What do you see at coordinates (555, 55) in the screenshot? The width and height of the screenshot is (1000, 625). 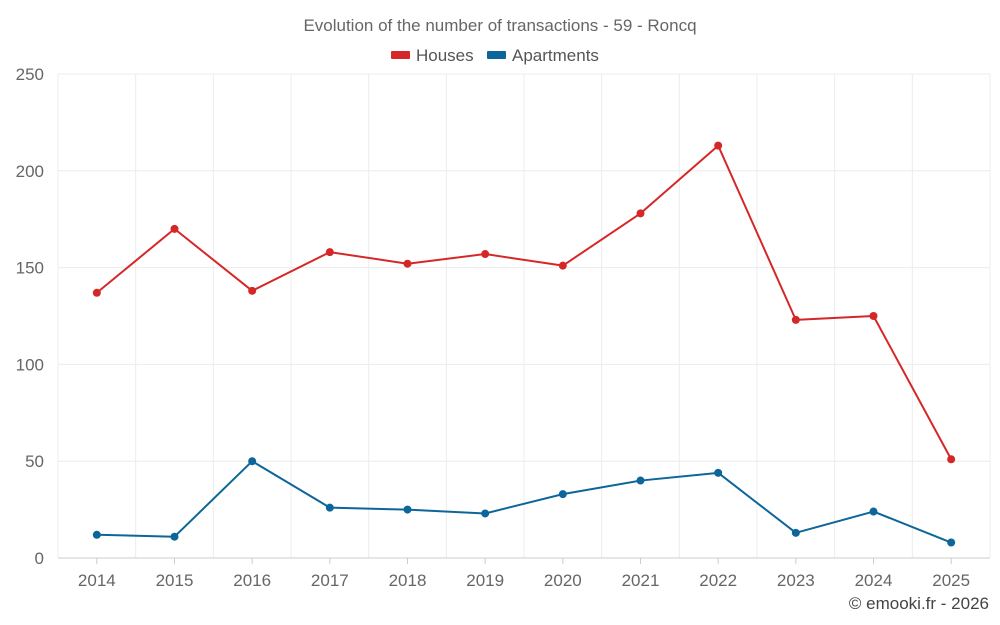 I see `legend-label-apartments: Apartments` at bounding box center [555, 55].